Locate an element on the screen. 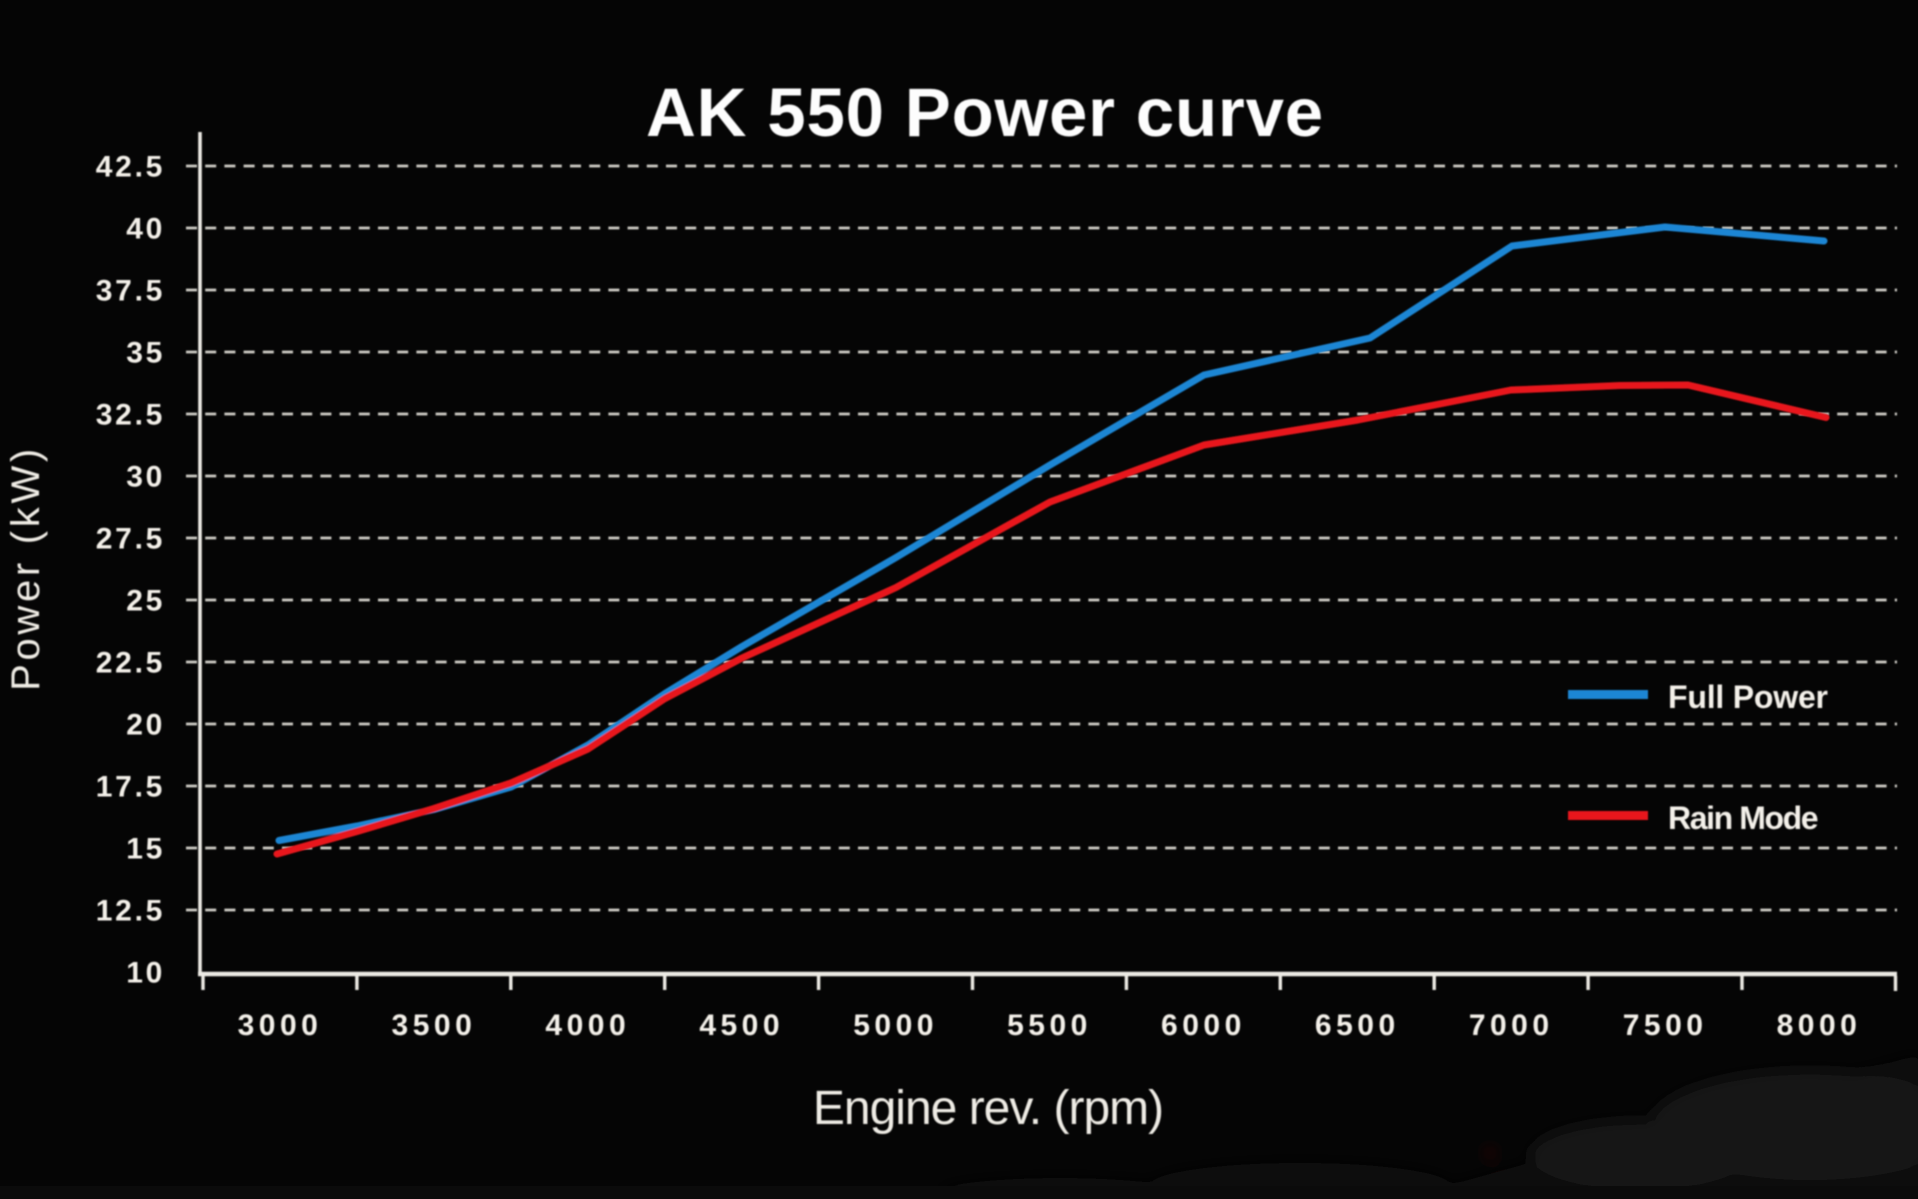  svg-text: 6500 is located at coordinates (1357, 1025).